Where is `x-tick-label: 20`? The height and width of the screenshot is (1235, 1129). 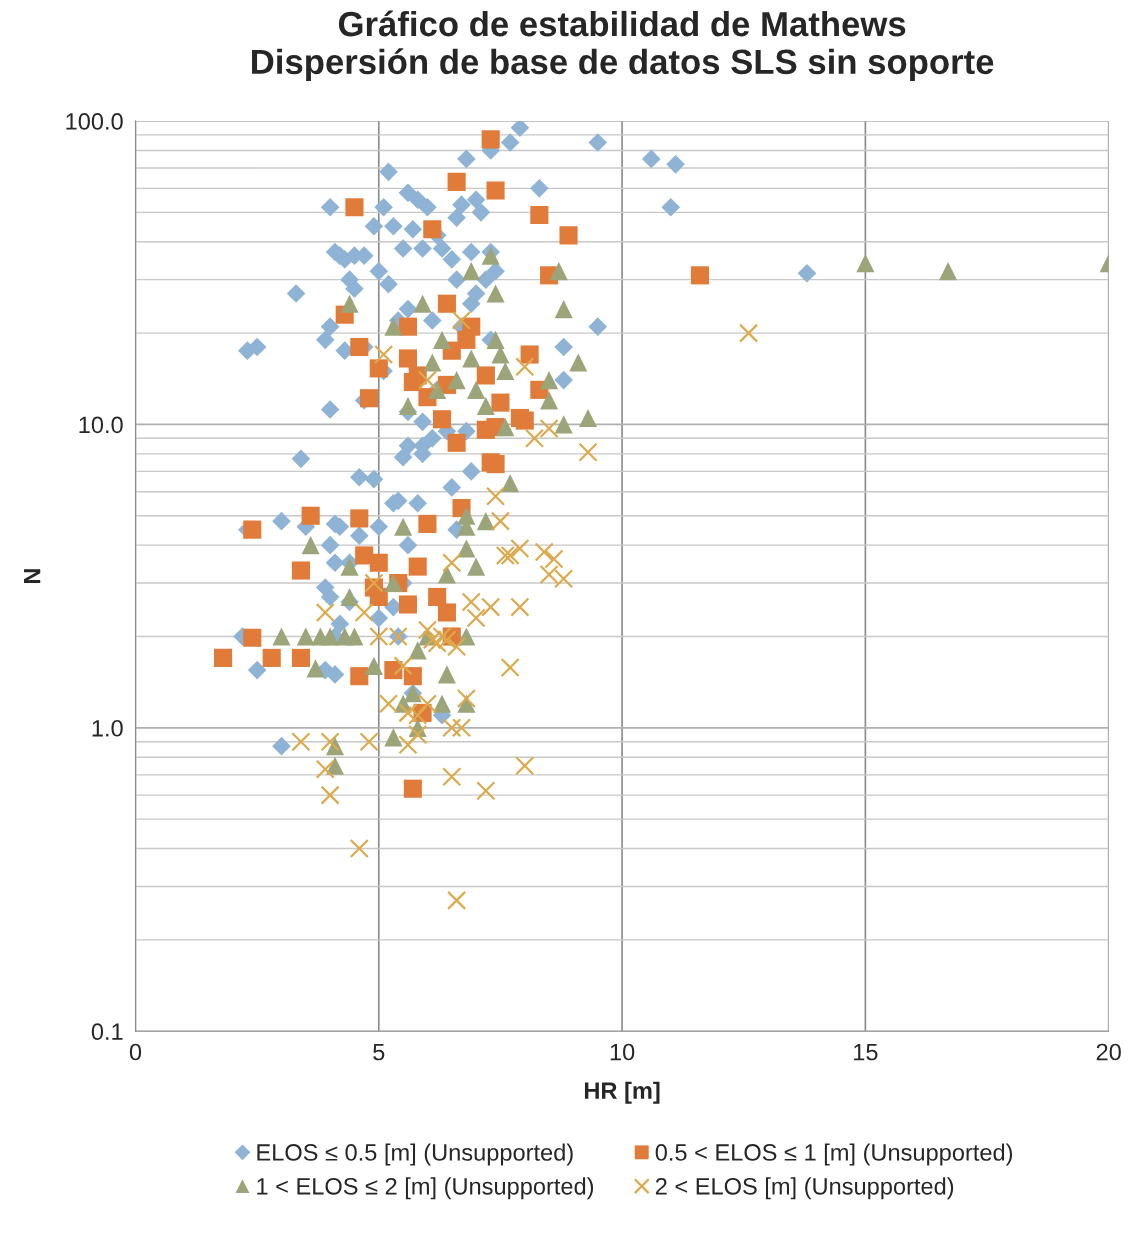 x-tick-label: 20 is located at coordinates (1108, 1052).